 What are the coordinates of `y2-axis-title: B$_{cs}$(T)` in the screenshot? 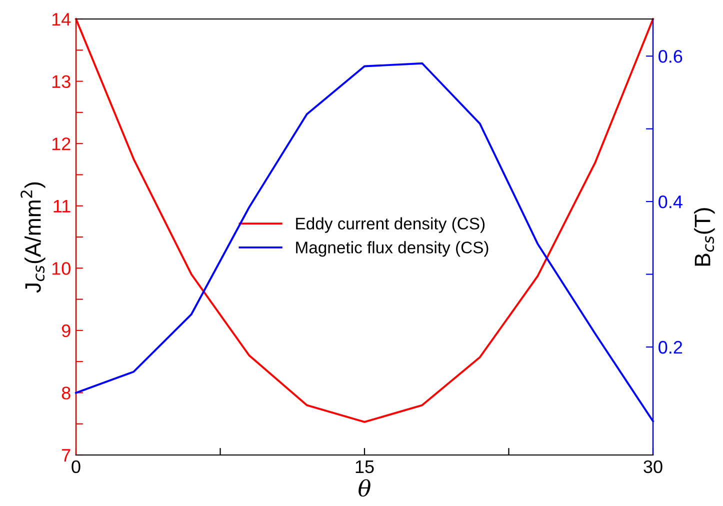 It's located at (704, 237).